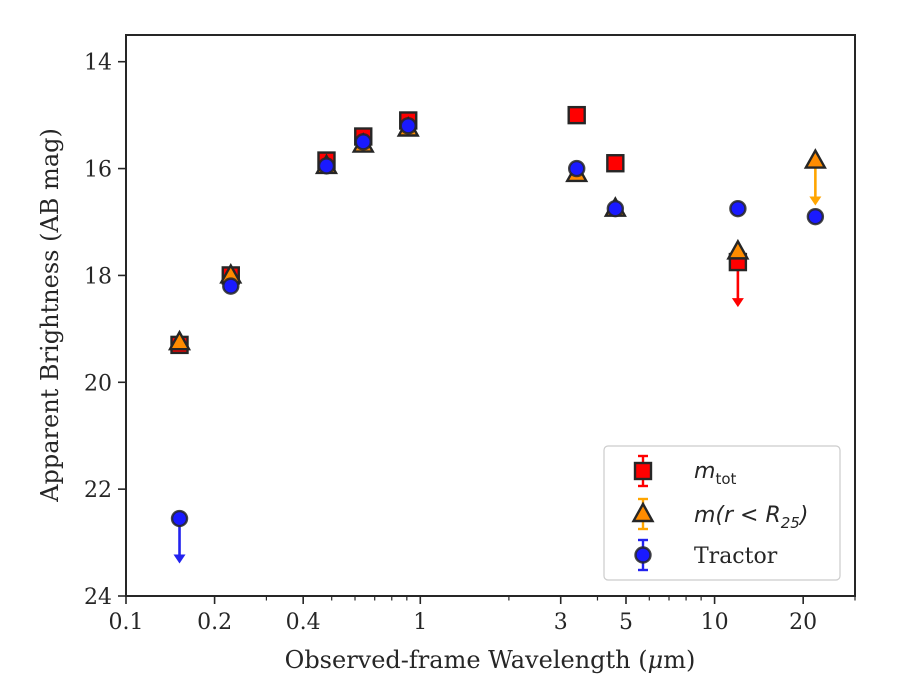 This screenshot has width=900, height=700. I want to click on legend-entry-m-tot: mtot, so click(715, 473).